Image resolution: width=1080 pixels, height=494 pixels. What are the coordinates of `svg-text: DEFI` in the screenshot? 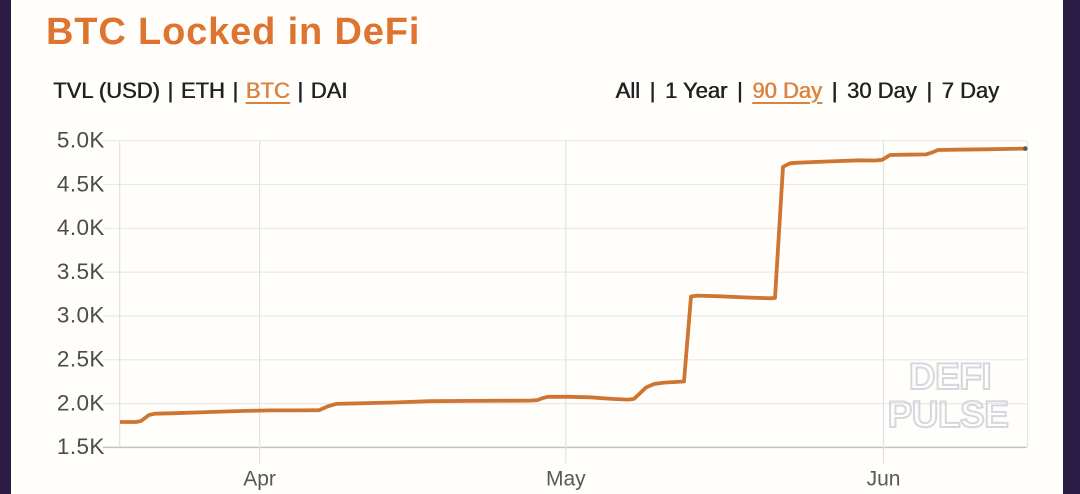 It's located at (950, 376).